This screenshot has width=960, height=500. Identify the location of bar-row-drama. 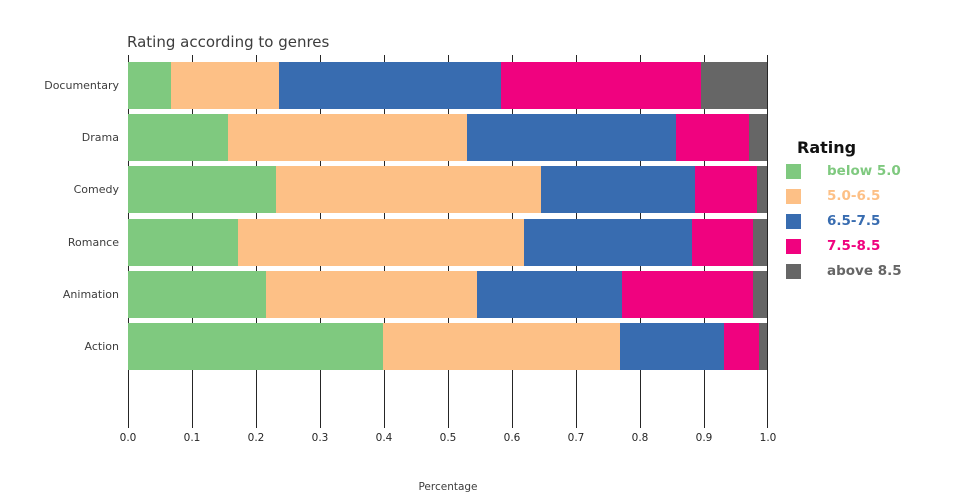
(448, 137).